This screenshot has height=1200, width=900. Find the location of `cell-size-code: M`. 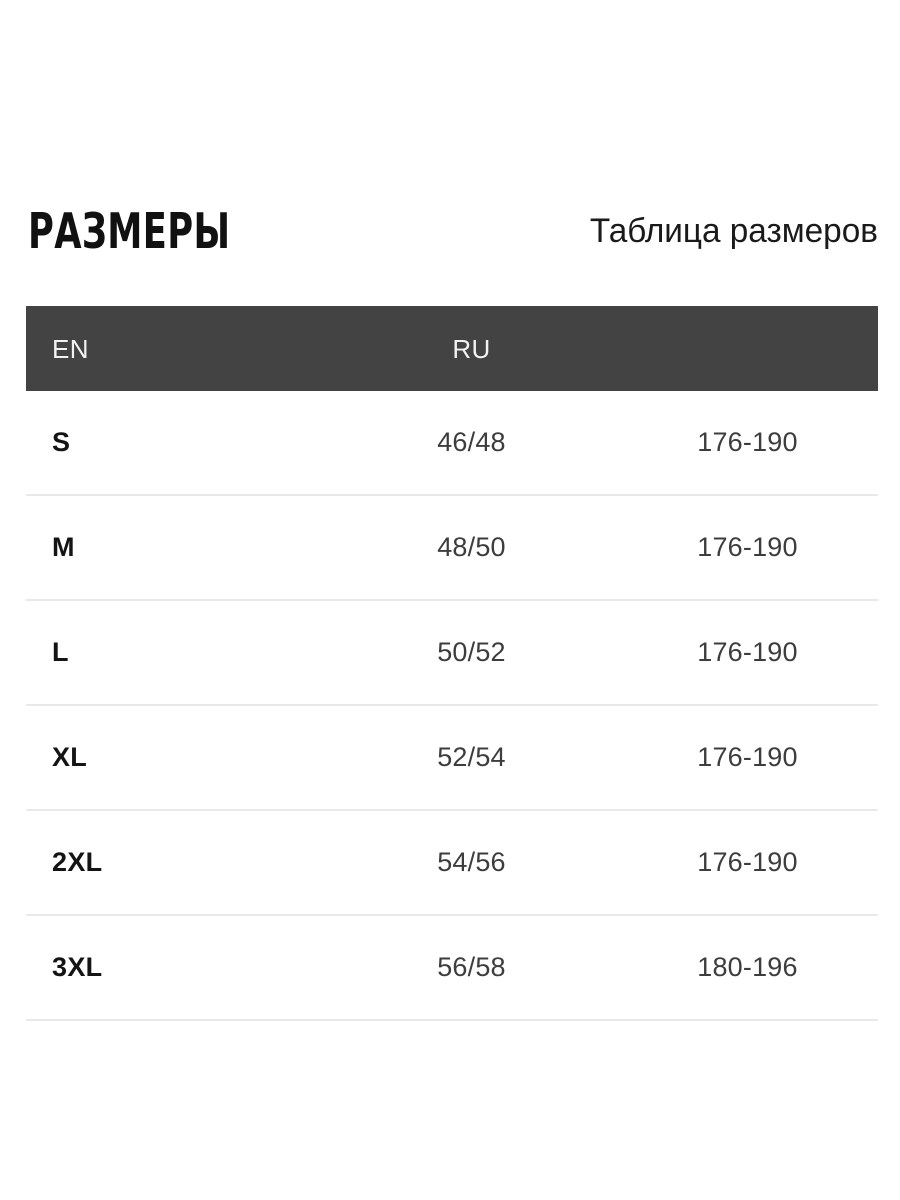

cell-size-code: M is located at coordinates (63, 547).